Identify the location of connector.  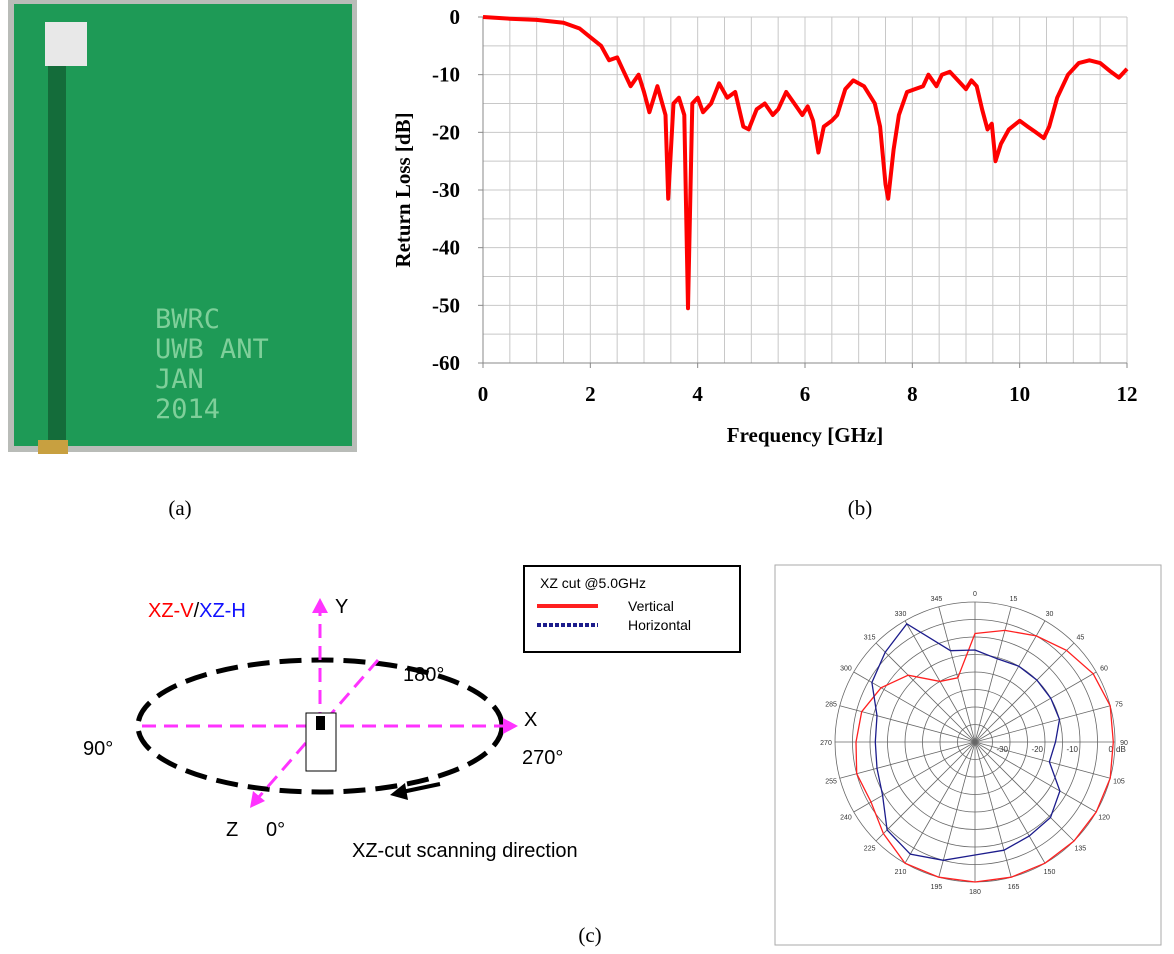
(53, 447).